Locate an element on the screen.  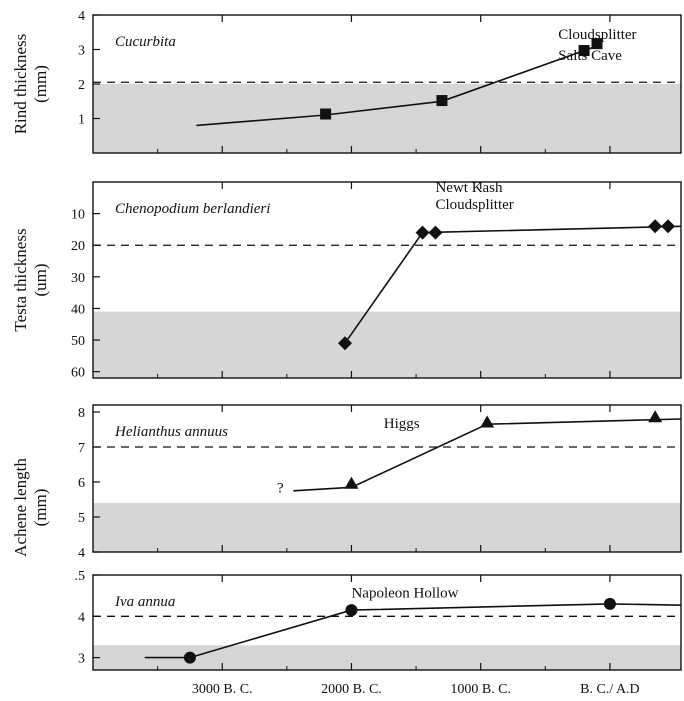
y-tick-label: .5 is located at coordinates (80, 576).